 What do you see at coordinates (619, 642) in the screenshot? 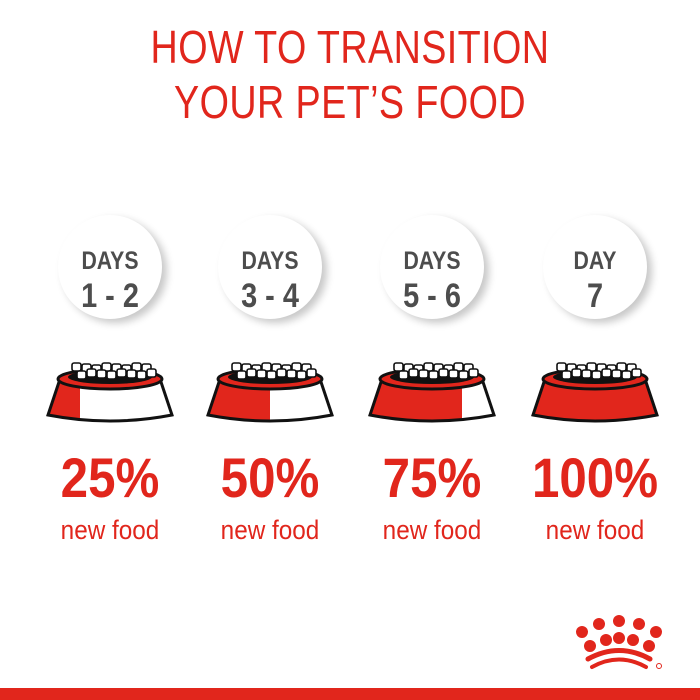
I see `royal-canin-crown-logo` at bounding box center [619, 642].